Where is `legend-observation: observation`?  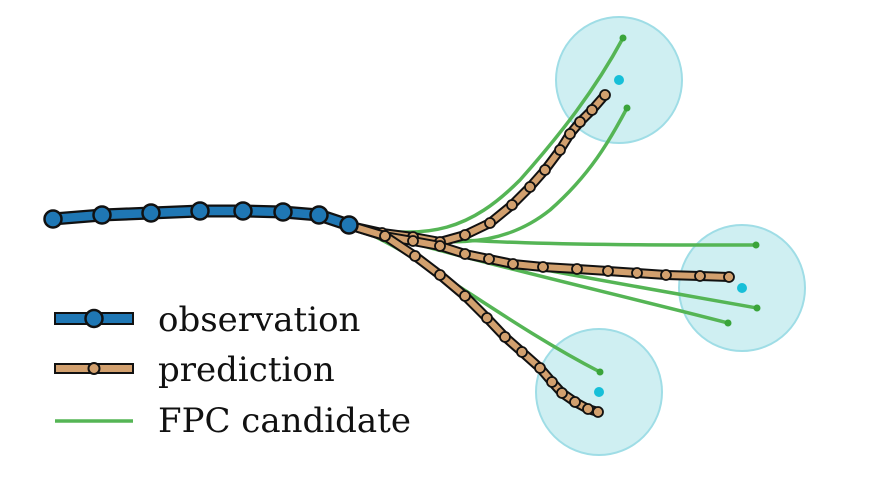 legend-observation: observation is located at coordinates (207, 320).